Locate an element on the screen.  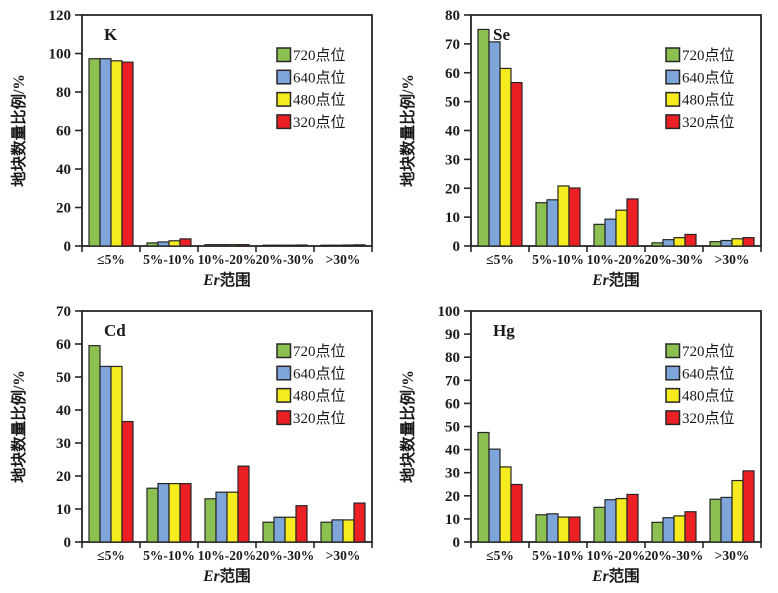
y-tick-label: 40 is located at coordinates (452, 132).